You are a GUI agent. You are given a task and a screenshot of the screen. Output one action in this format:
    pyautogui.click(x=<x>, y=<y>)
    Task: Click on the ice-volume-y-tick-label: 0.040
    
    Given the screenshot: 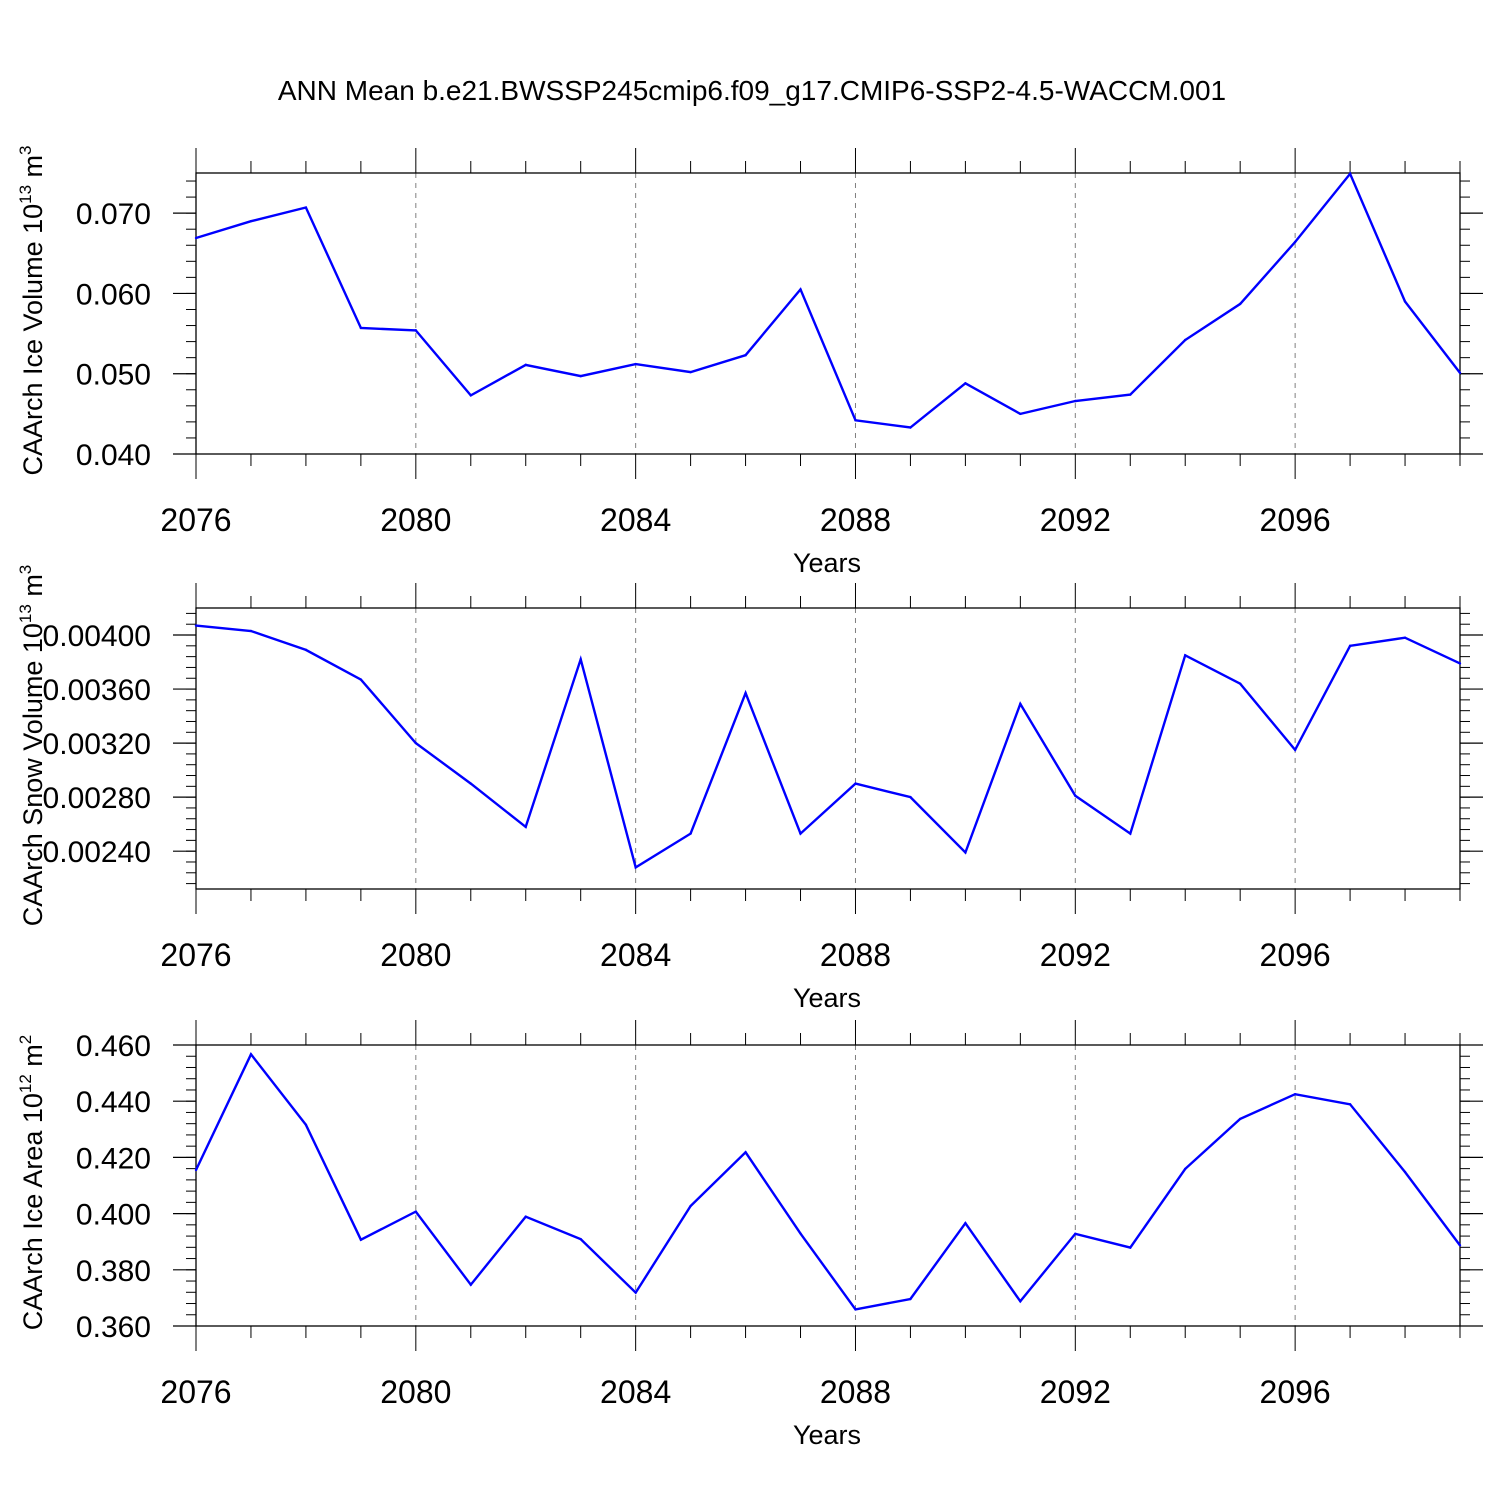 What is the action you would take?
    pyautogui.click(x=113, y=455)
    